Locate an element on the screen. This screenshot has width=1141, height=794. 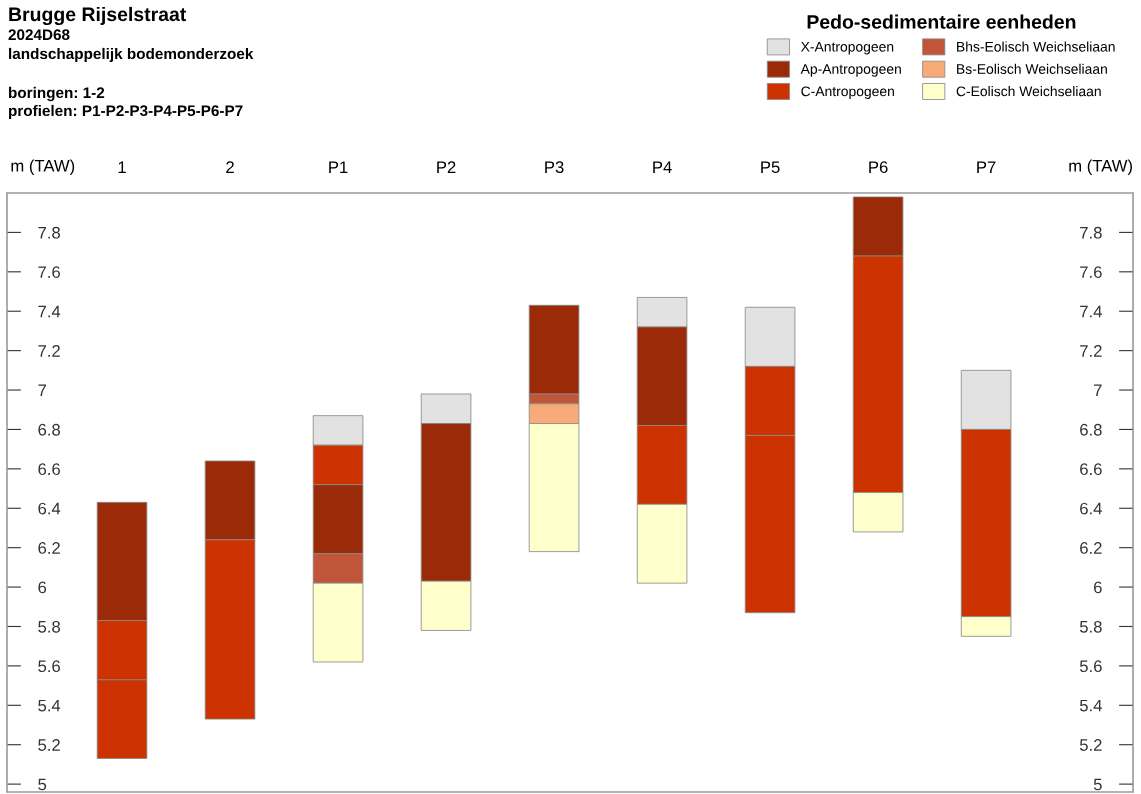
y-tick-label: 6 is located at coordinates (42, 587).